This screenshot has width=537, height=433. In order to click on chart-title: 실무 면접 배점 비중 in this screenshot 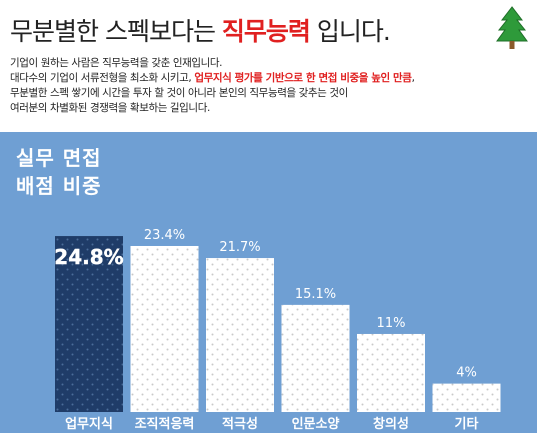, I will do `click(59, 172)`.